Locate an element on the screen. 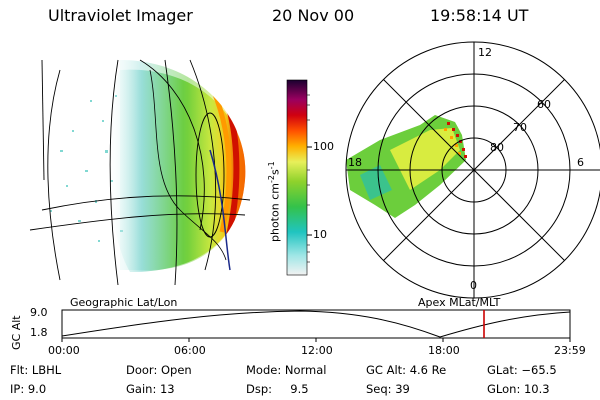 The height and width of the screenshot is (400, 600). mlt-label-18: 18 is located at coordinates (355, 162).